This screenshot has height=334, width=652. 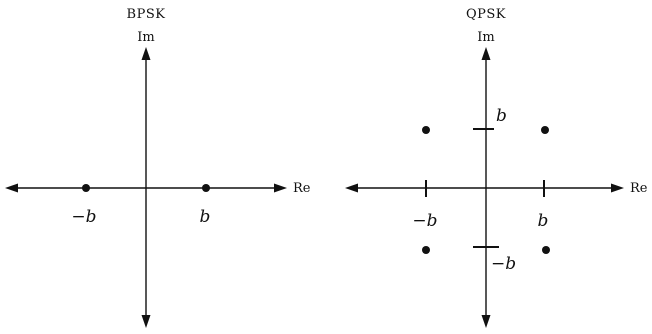 I want to click on qpsk-pos-b-x-label: b, so click(x=543, y=221).